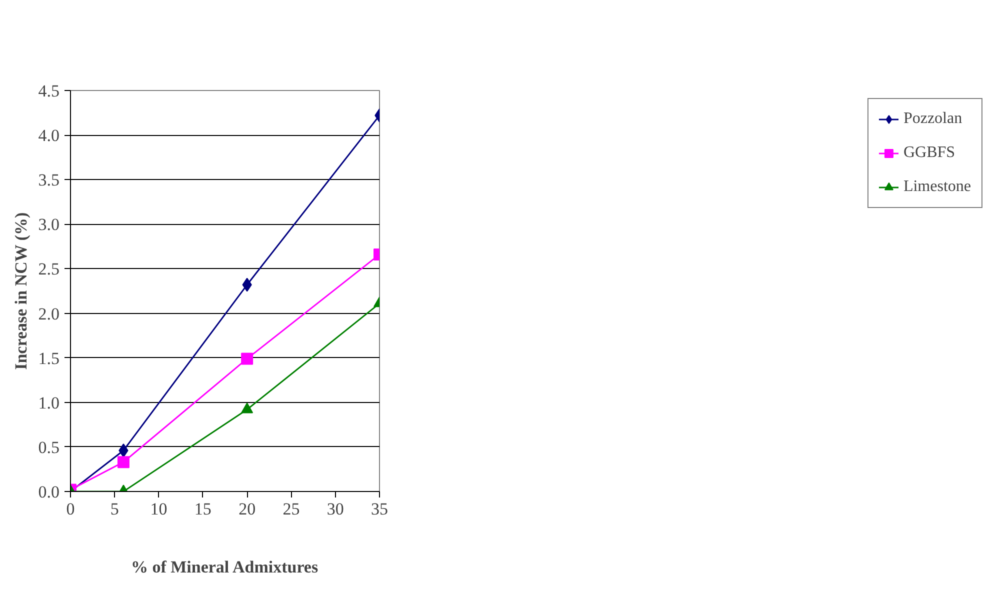  What do you see at coordinates (49, 269) in the screenshot?
I see `y-tick-label: 2.5` at bounding box center [49, 269].